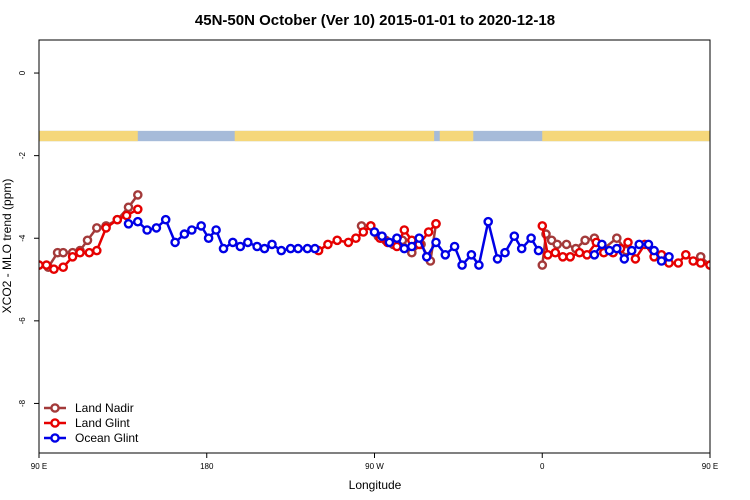 This screenshot has height=500, width=750. Describe the element at coordinates (542, 466) in the screenshot. I see `x-tick-label: 0` at that location.